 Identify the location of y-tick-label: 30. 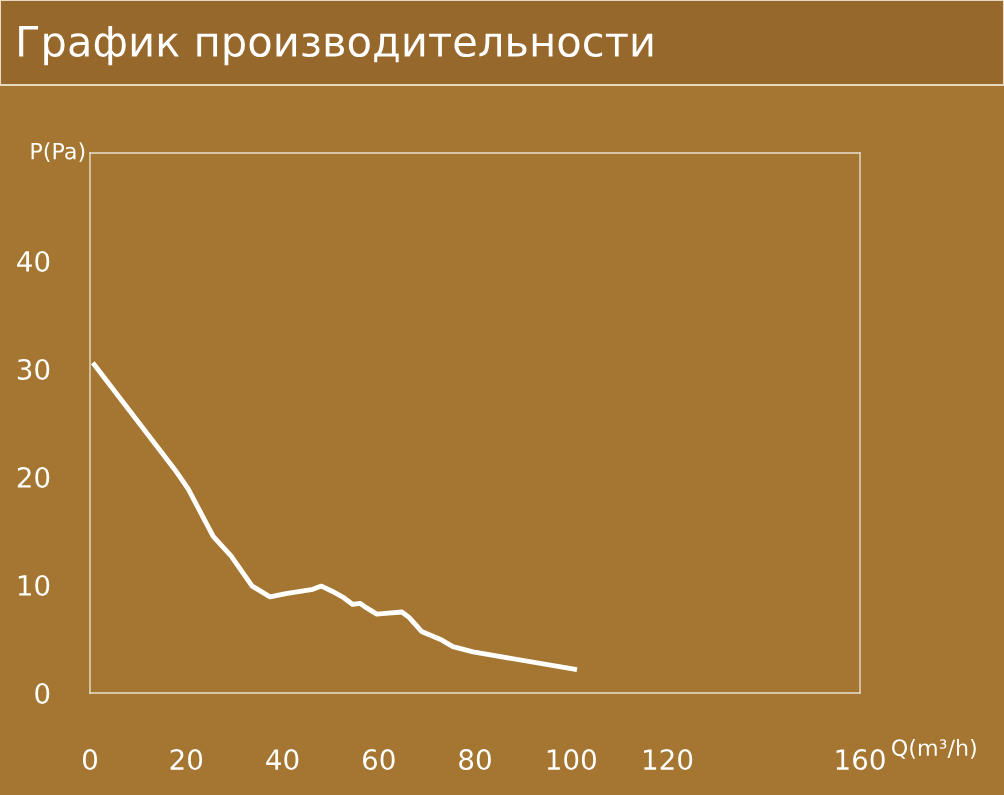
(33, 369).